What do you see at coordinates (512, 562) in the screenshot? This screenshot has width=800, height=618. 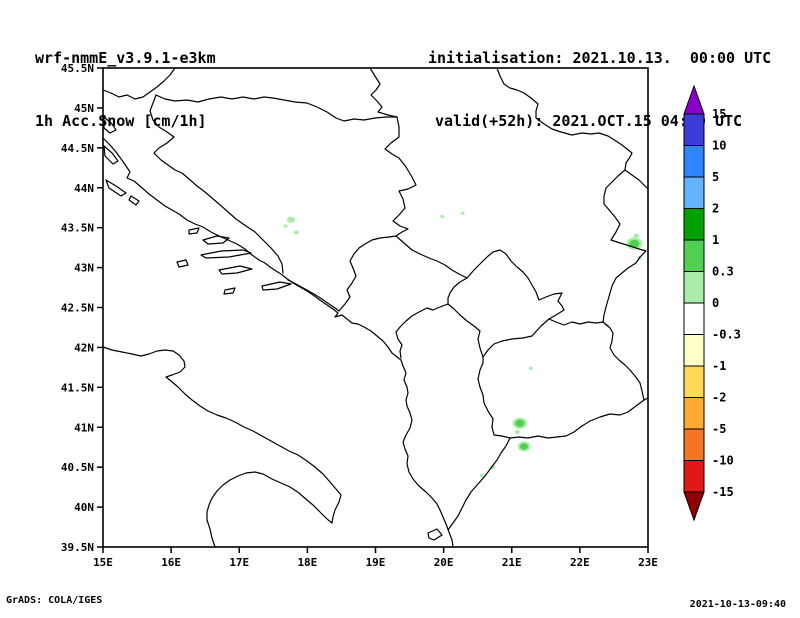 I see `x-axis-tick-label: 21E` at bounding box center [512, 562].